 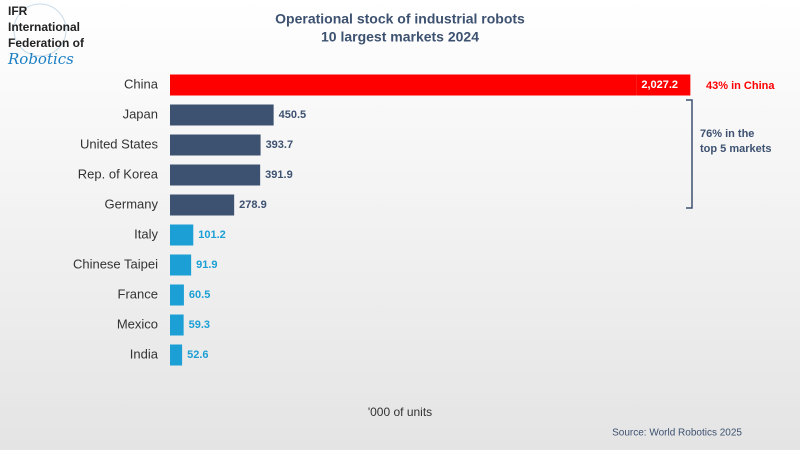 I want to click on y-tick-label: China, so click(x=141, y=83).